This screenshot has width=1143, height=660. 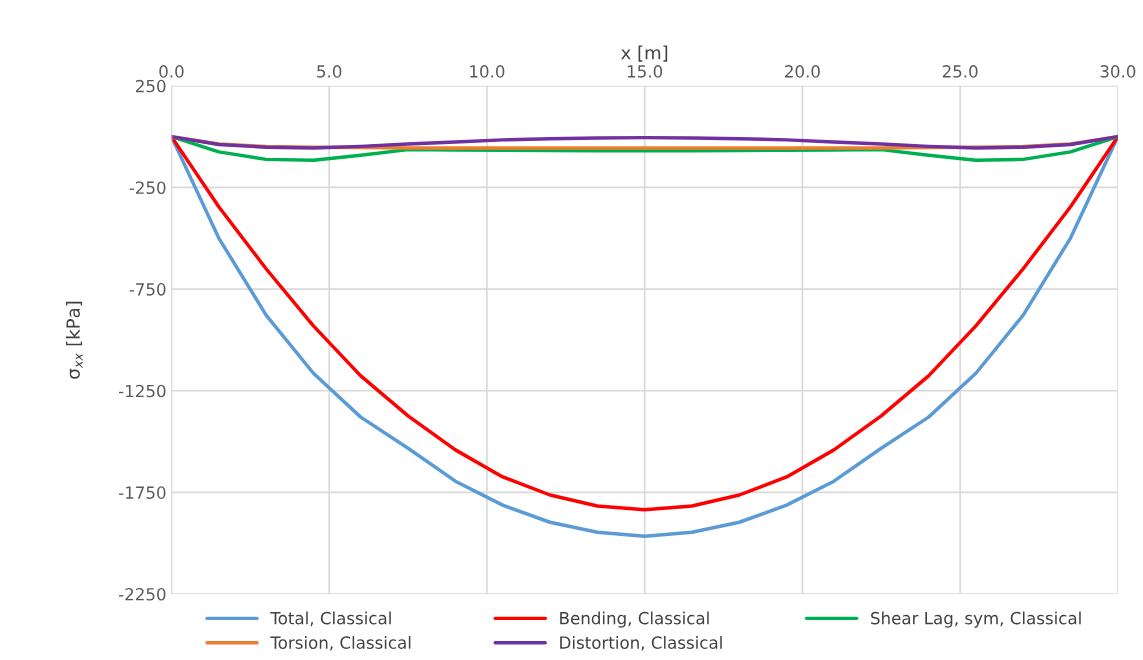 What do you see at coordinates (330, 619) in the screenshot?
I see `legend-label: Total, Classical` at bounding box center [330, 619].